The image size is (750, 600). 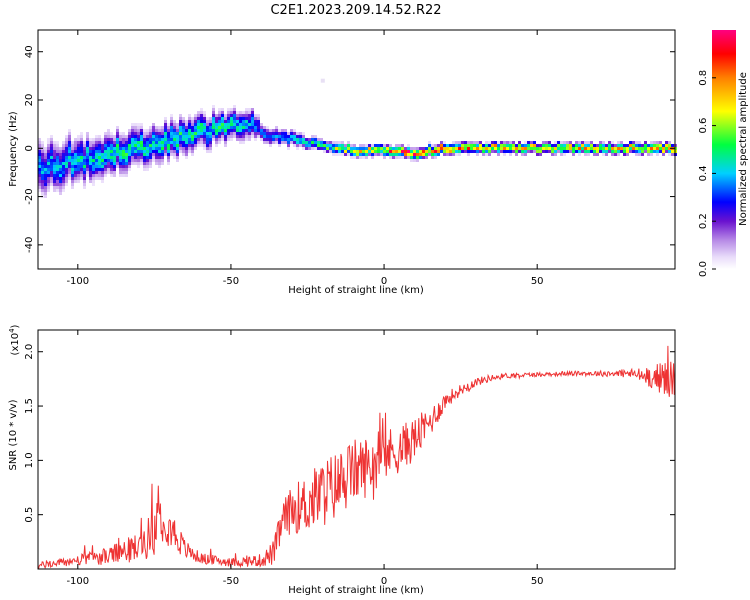 What do you see at coordinates (231, 581) in the screenshot?
I see `snr-x-tick-label: -50` at bounding box center [231, 581].